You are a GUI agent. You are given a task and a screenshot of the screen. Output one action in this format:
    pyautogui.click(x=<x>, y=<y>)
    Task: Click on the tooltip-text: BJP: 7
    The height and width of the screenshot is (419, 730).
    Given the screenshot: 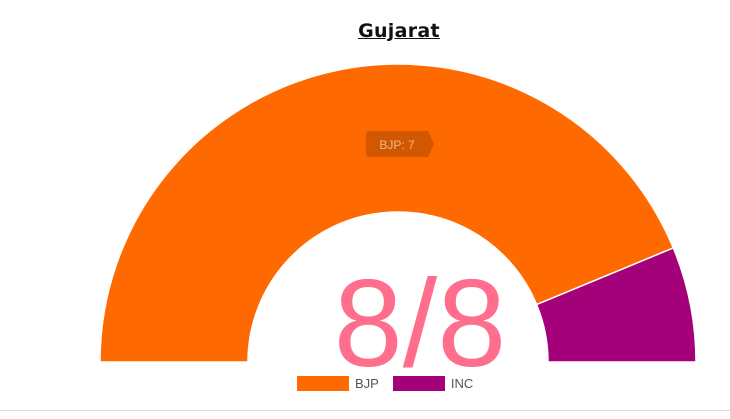 What is the action you would take?
    pyautogui.click(x=397, y=145)
    